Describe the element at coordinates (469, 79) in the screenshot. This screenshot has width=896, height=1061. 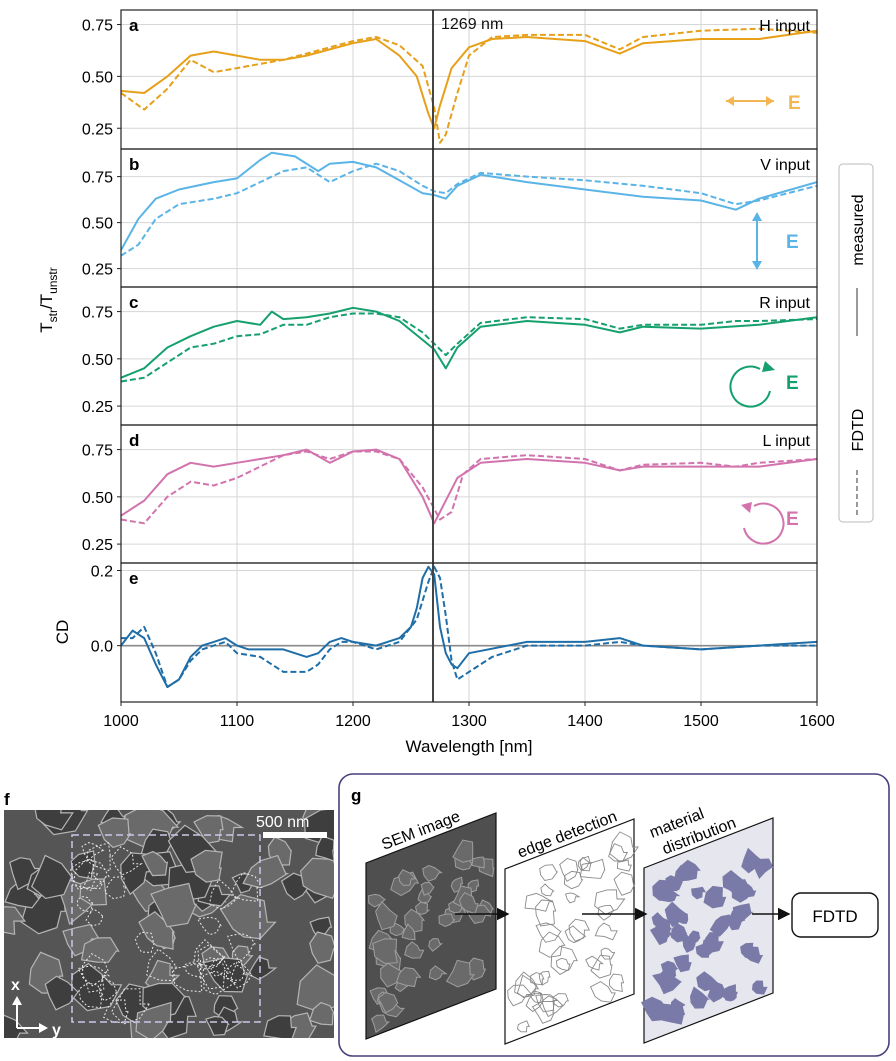
I see `series-a-measured` at that location.